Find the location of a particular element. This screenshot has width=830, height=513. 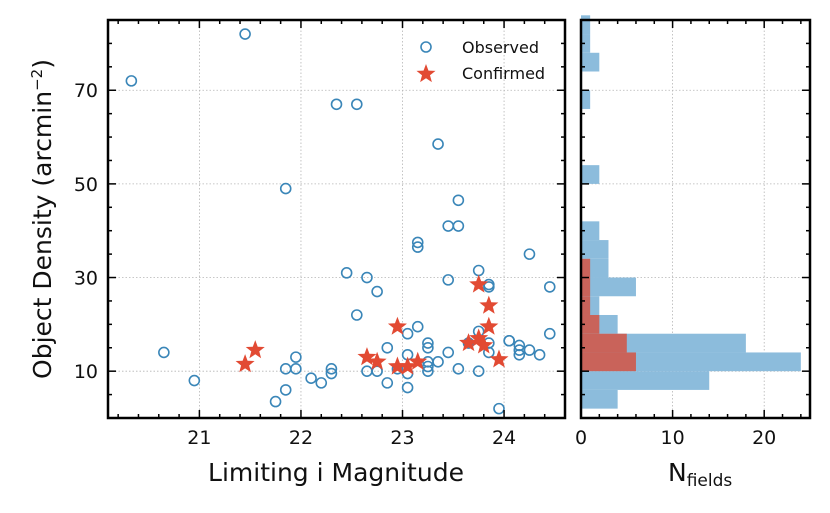

histogram-x-axis-label: Nfields is located at coordinates (700, 474).